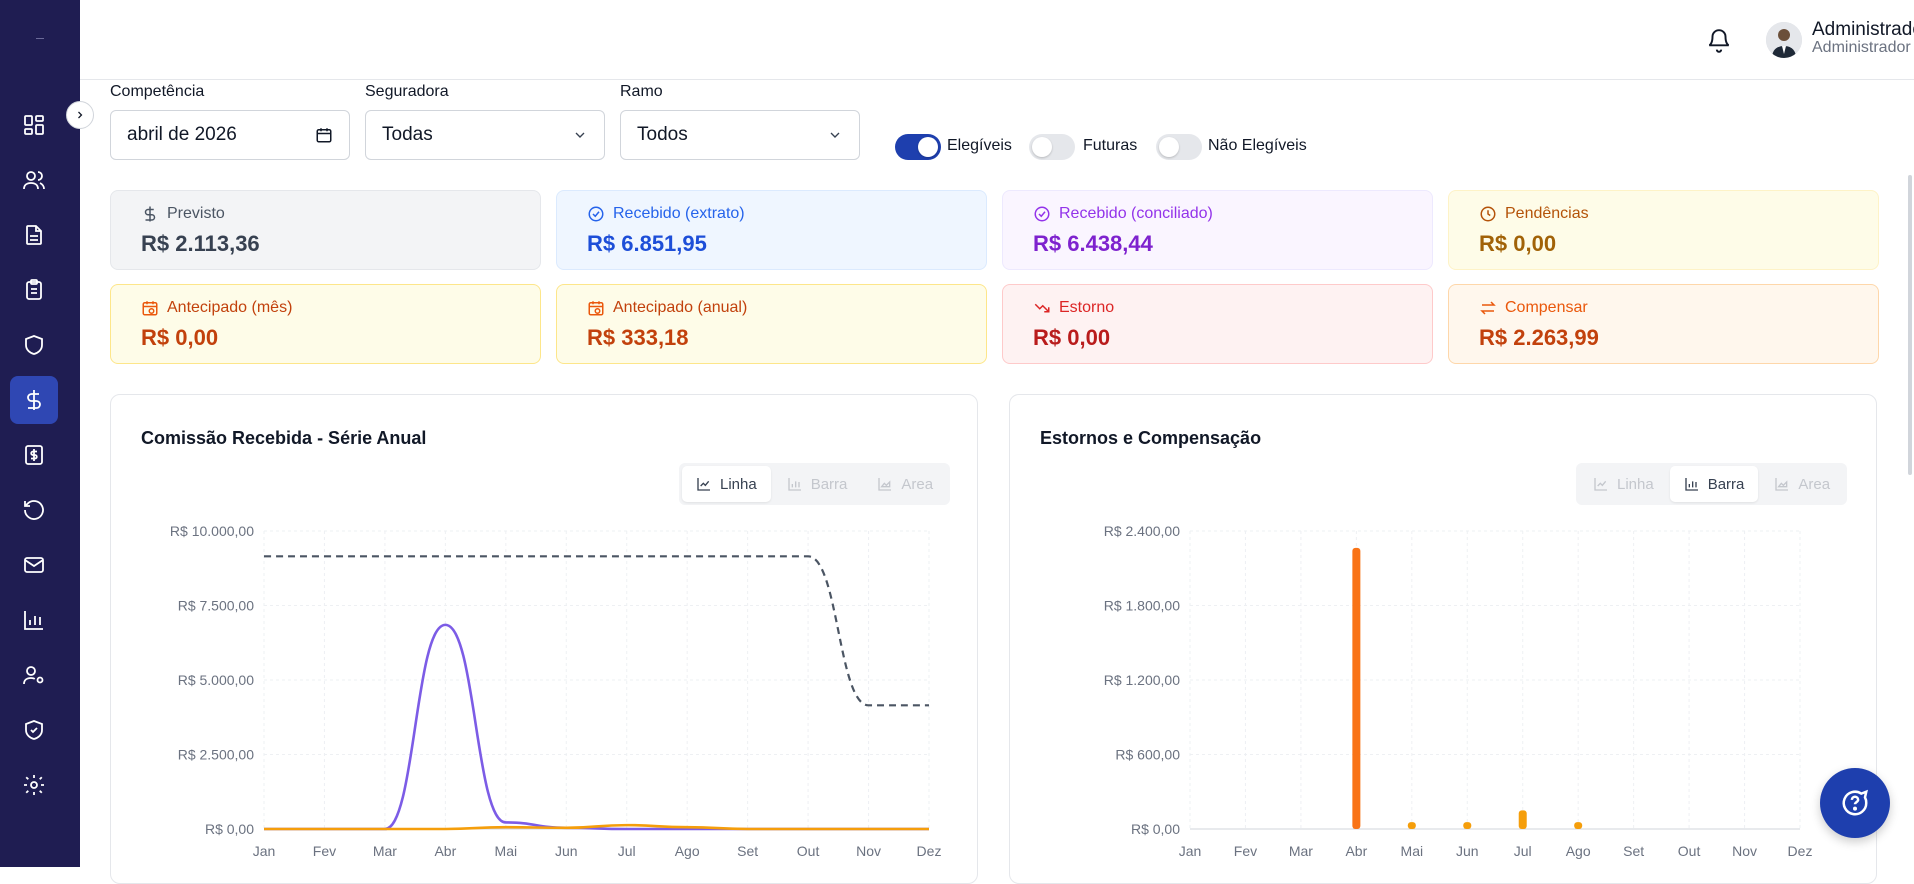 This screenshot has height=884, width=1914. I want to click on chevron-down-icon, so click(835, 135).